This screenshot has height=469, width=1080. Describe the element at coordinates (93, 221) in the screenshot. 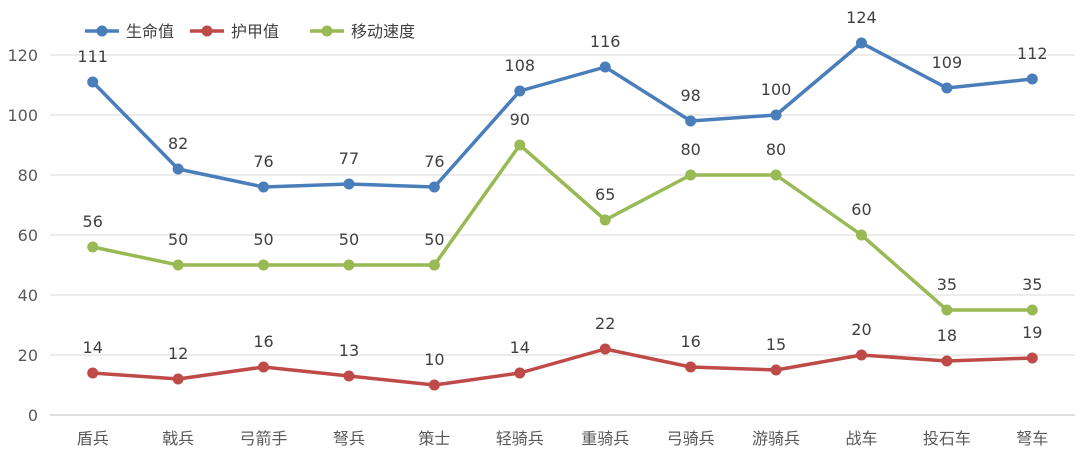

I see `data-label: 56` at that location.